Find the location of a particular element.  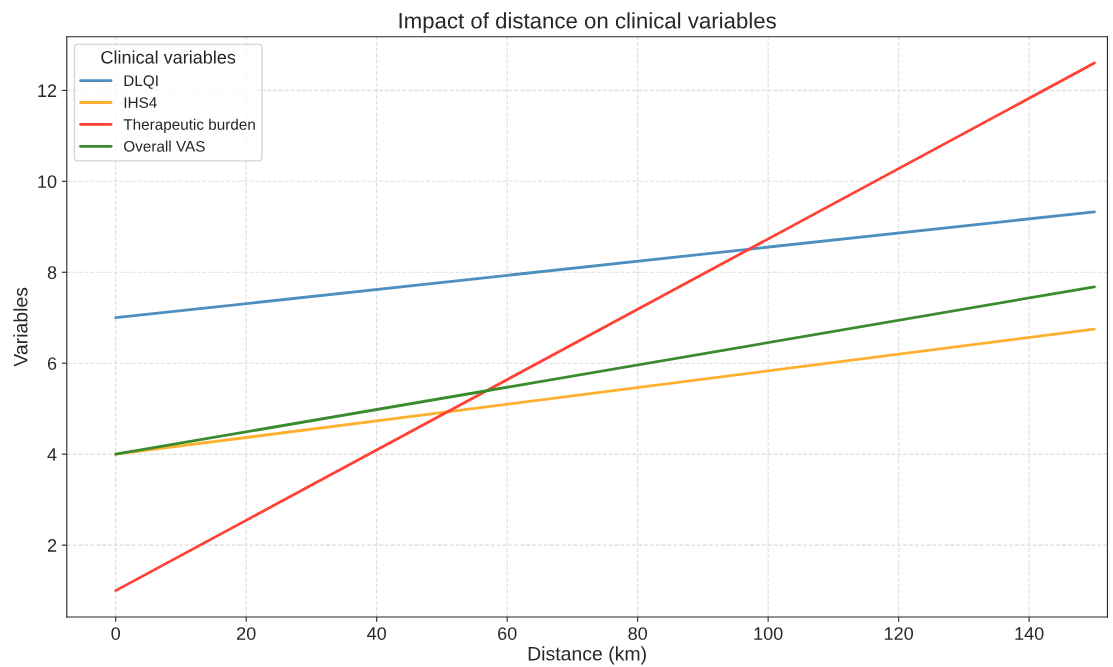

x-tick-label: 60 is located at coordinates (507, 633).